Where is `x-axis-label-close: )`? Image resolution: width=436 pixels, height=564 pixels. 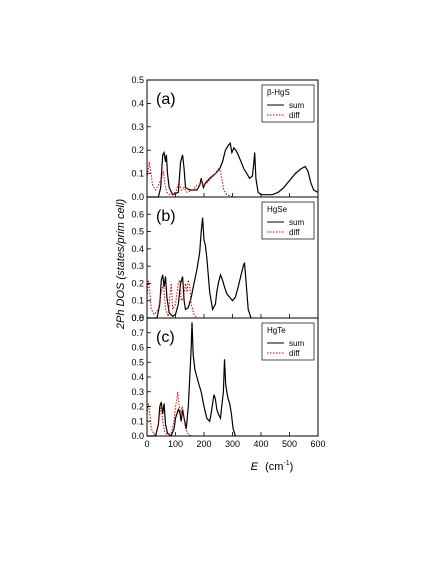
x-axis-label-close: ) is located at coordinates (292, 467).